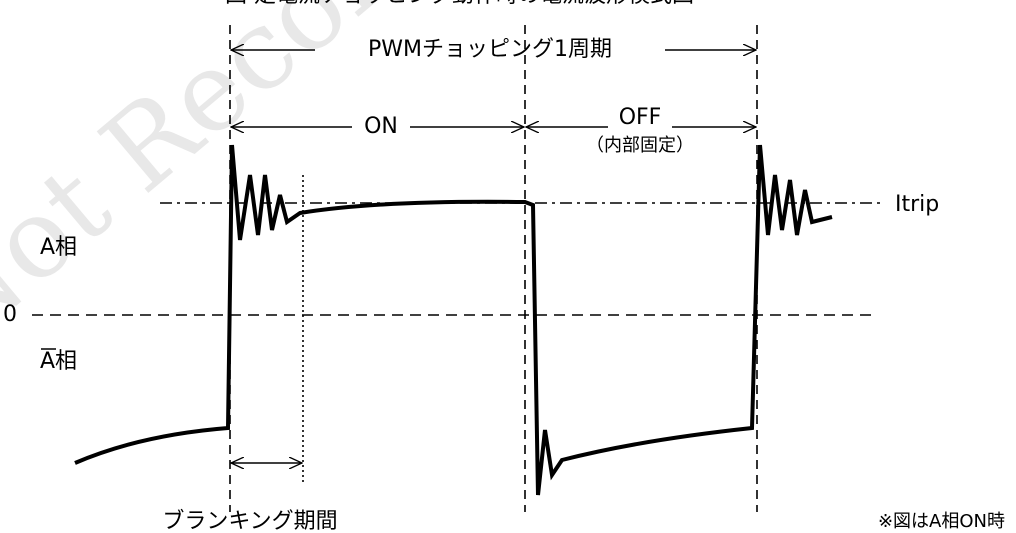 The width and height of the screenshot is (1016, 533). Describe the element at coordinates (640, 117) in the screenshot. I see `off-label: OFF` at that location.